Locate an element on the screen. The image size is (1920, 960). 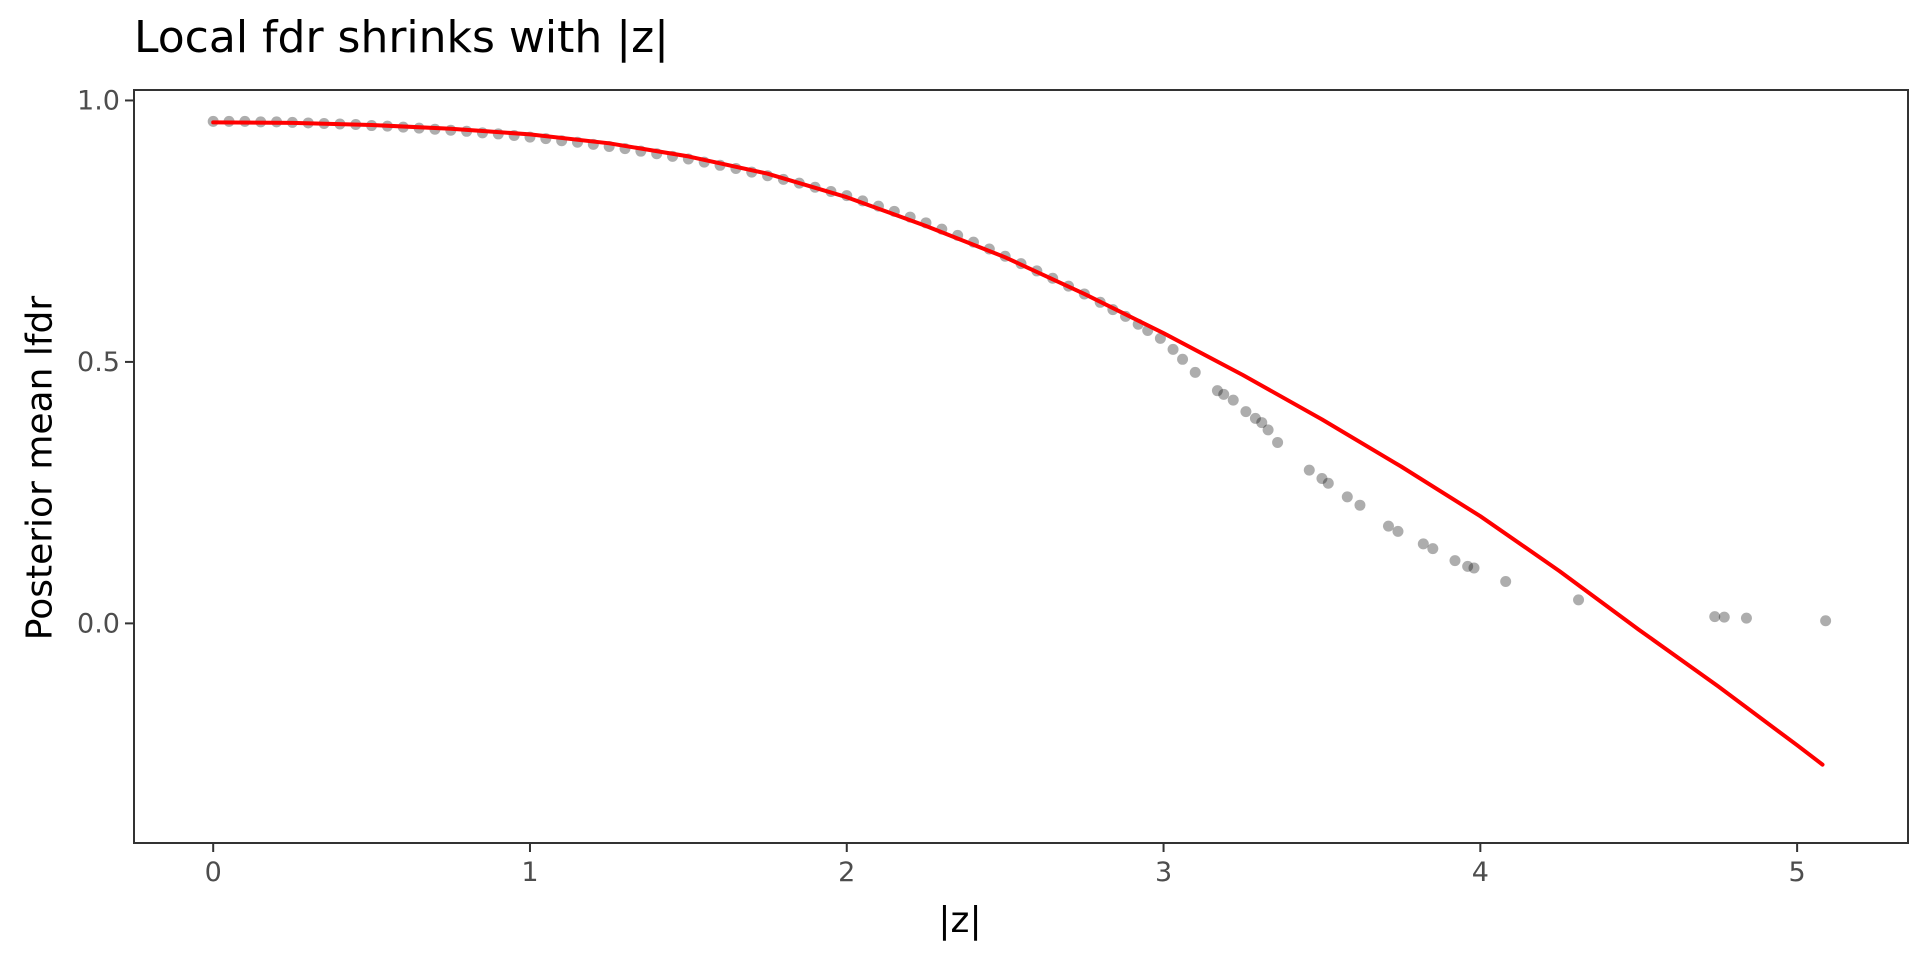
x-tick-label: 0 is located at coordinates (213, 872).